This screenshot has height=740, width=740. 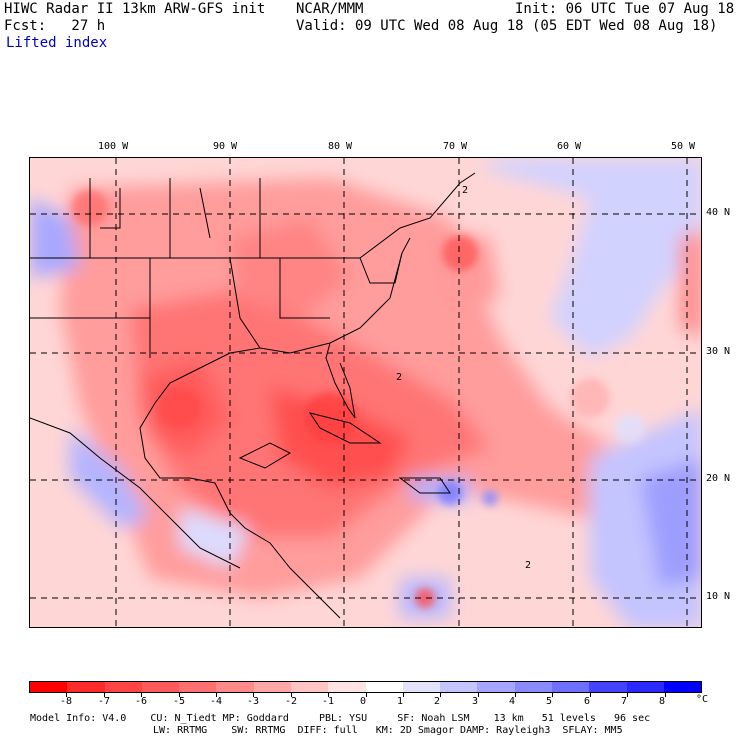 I want to click on colorbar-tick-label: -5, so click(x=179, y=701).